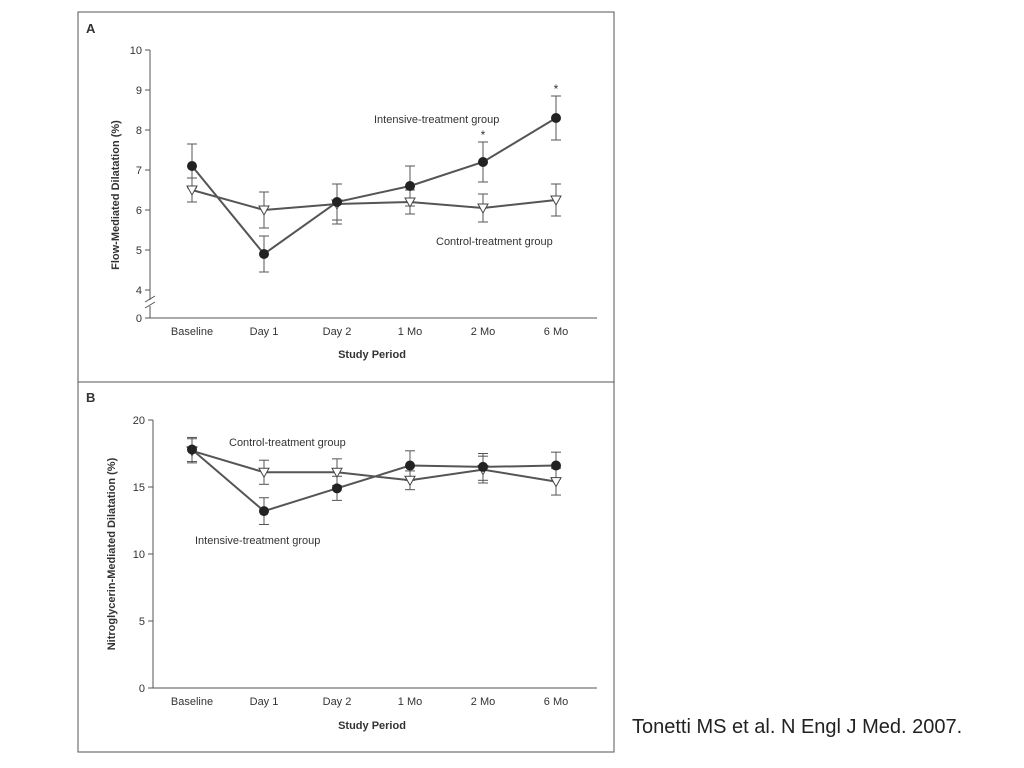  Describe the element at coordinates (136, 51) in the screenshot. I see `panel-a-y-tick-label: 10` at that location.